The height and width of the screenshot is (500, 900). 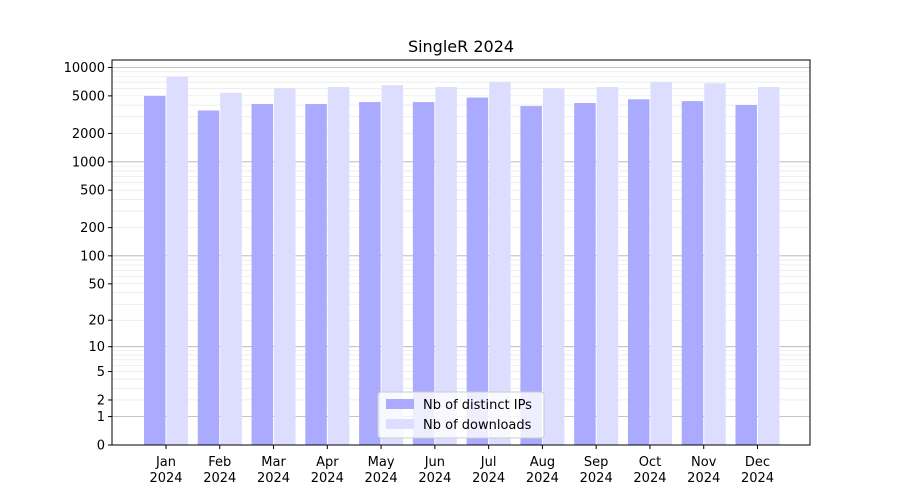 I want to click on y-tick-label: 5, so click(x=101, y=372).